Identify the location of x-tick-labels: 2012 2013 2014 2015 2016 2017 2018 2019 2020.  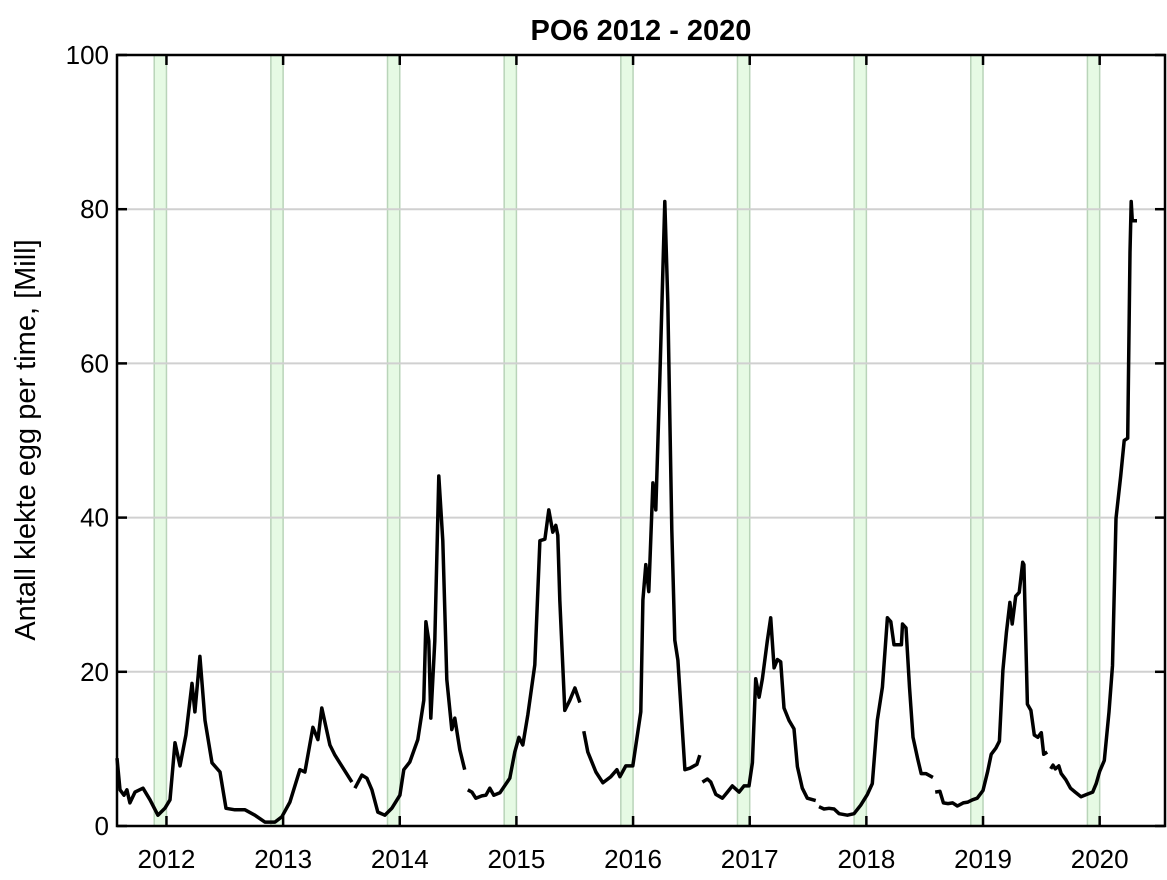
(633, 859).